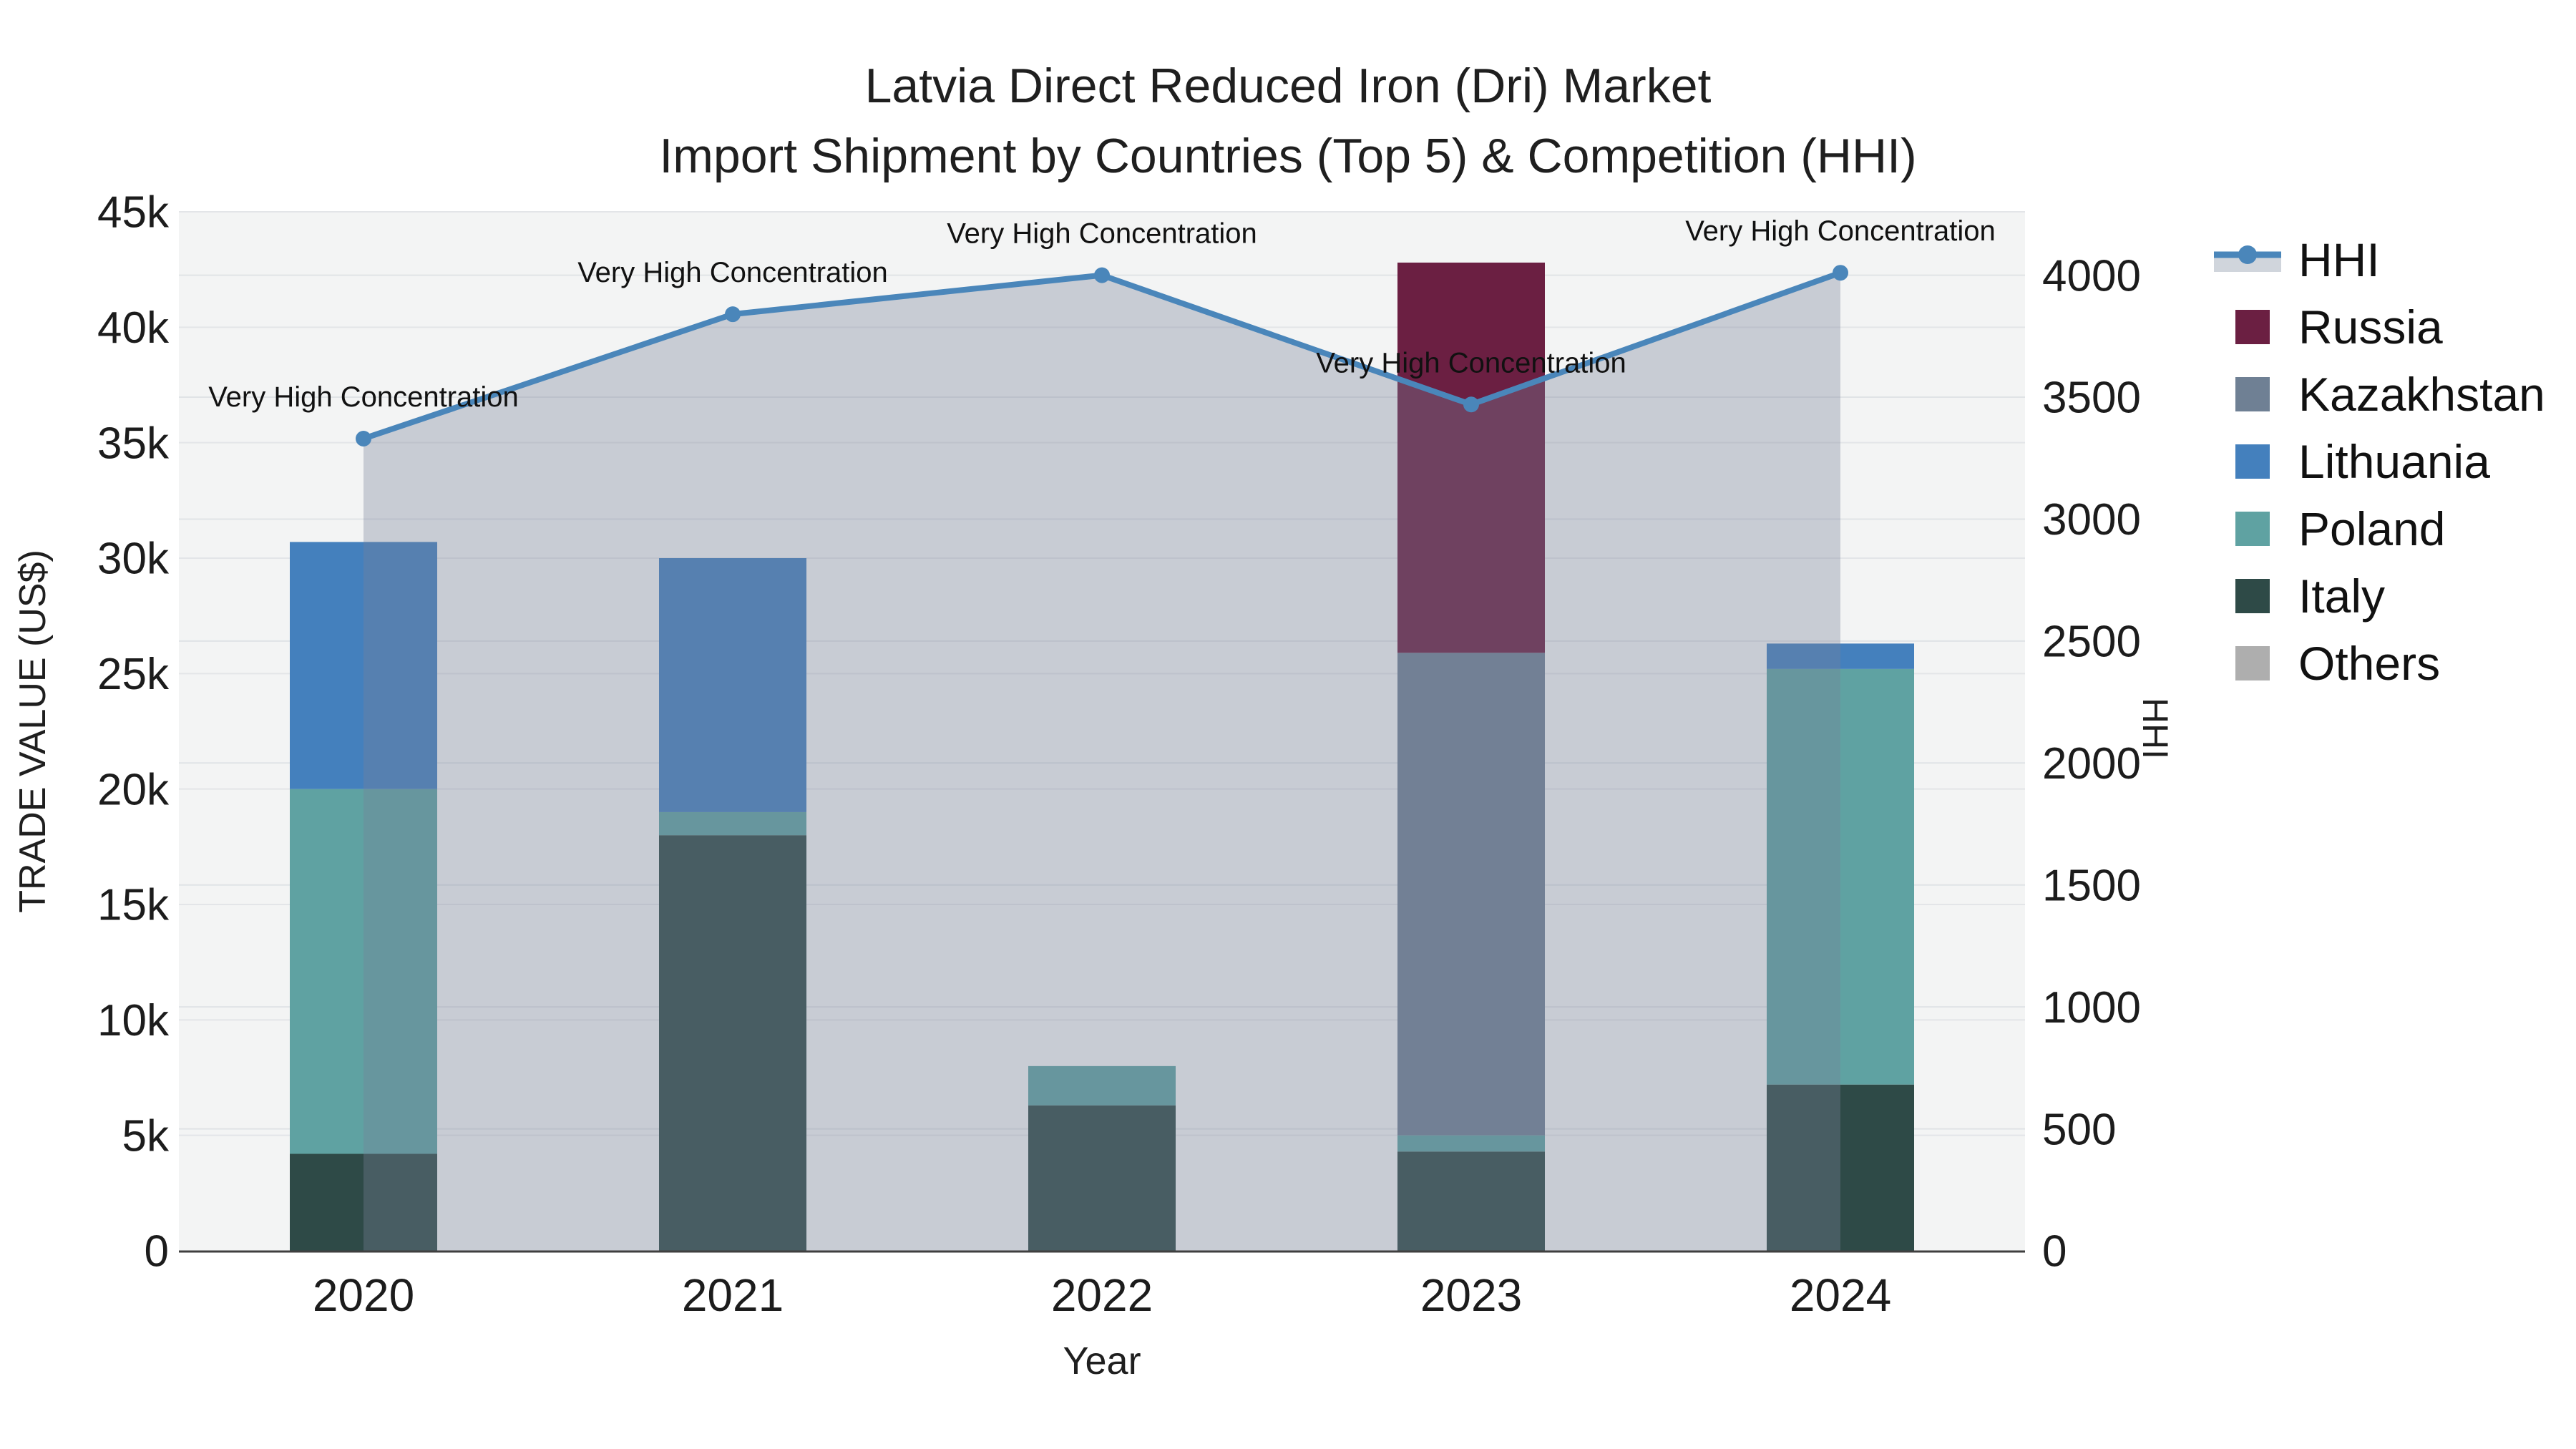 The width and height of the screenshot is (2576, 1449). I want to click on annotation-2020: Very High Concentration, so click(363, 397).